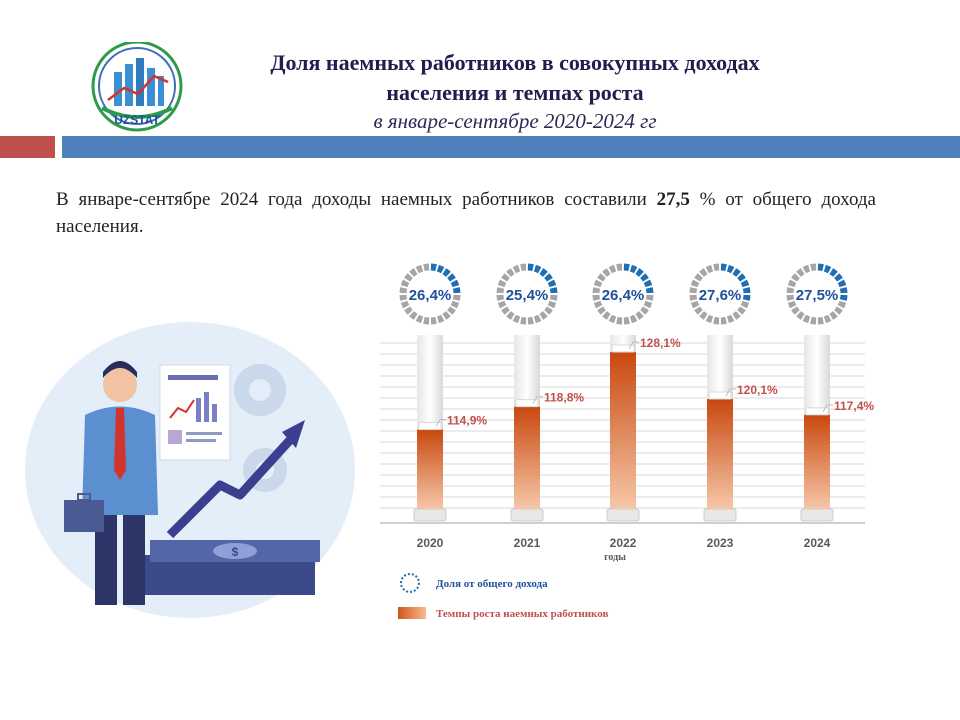 This screenshot has width=960, height=720. Describe the element at coordinates (467, 421) in the screenshot. I see `growth-label: 114,9%` at that location.